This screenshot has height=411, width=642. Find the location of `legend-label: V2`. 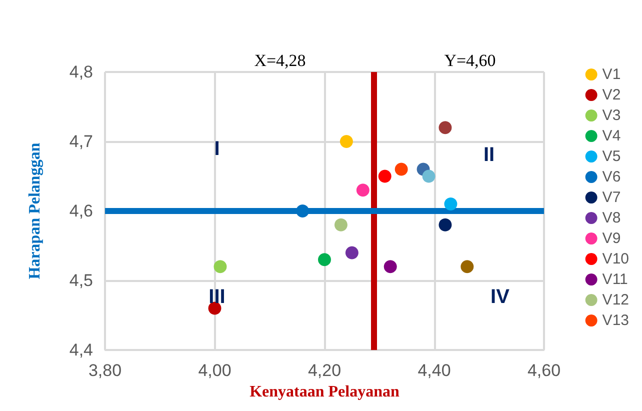

legend-label: V2 is located at coordinates (611, 95).